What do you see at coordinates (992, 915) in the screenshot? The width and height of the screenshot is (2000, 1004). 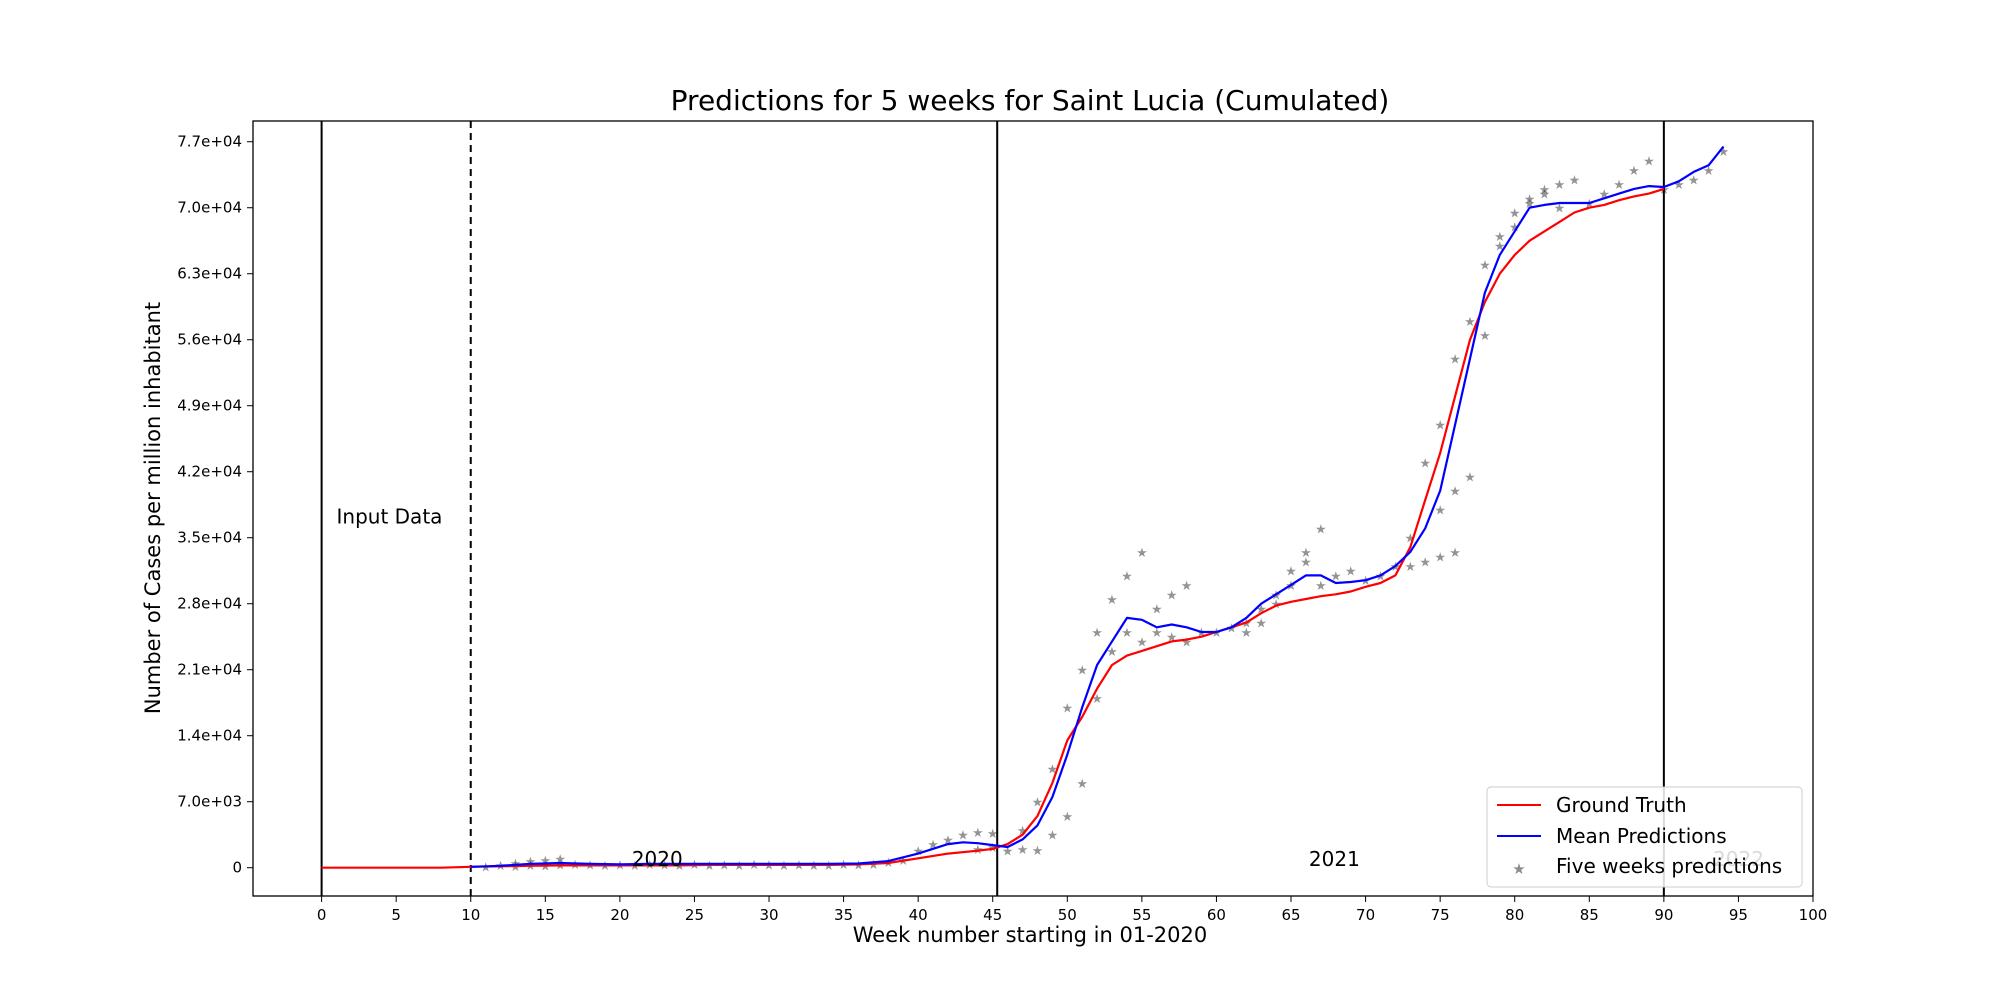 I see `x-tick-label: 45` at bounding box center [992, 915].